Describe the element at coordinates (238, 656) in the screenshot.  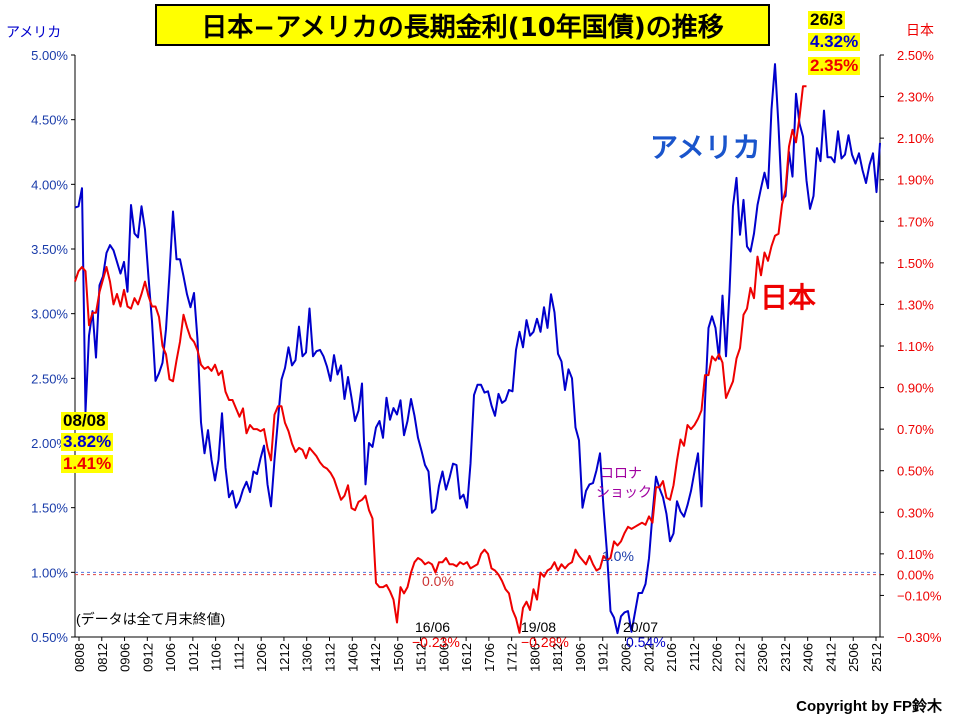
I see `x-tick-label: 1112` at that location.